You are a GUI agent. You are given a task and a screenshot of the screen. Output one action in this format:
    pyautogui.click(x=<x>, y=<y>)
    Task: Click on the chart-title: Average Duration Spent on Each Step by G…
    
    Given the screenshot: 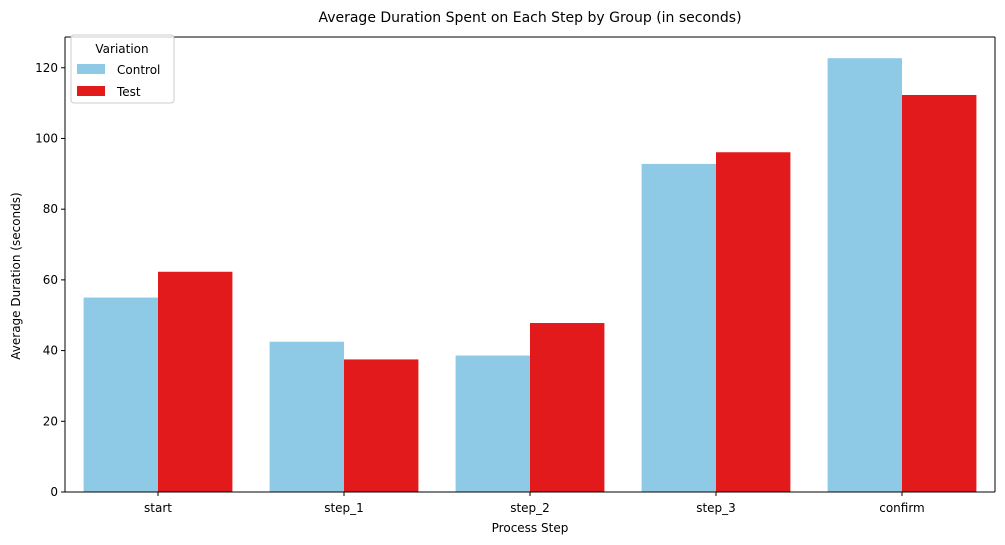 What is the action you would take?
    pyautogui.click(x=529, y=18)
    